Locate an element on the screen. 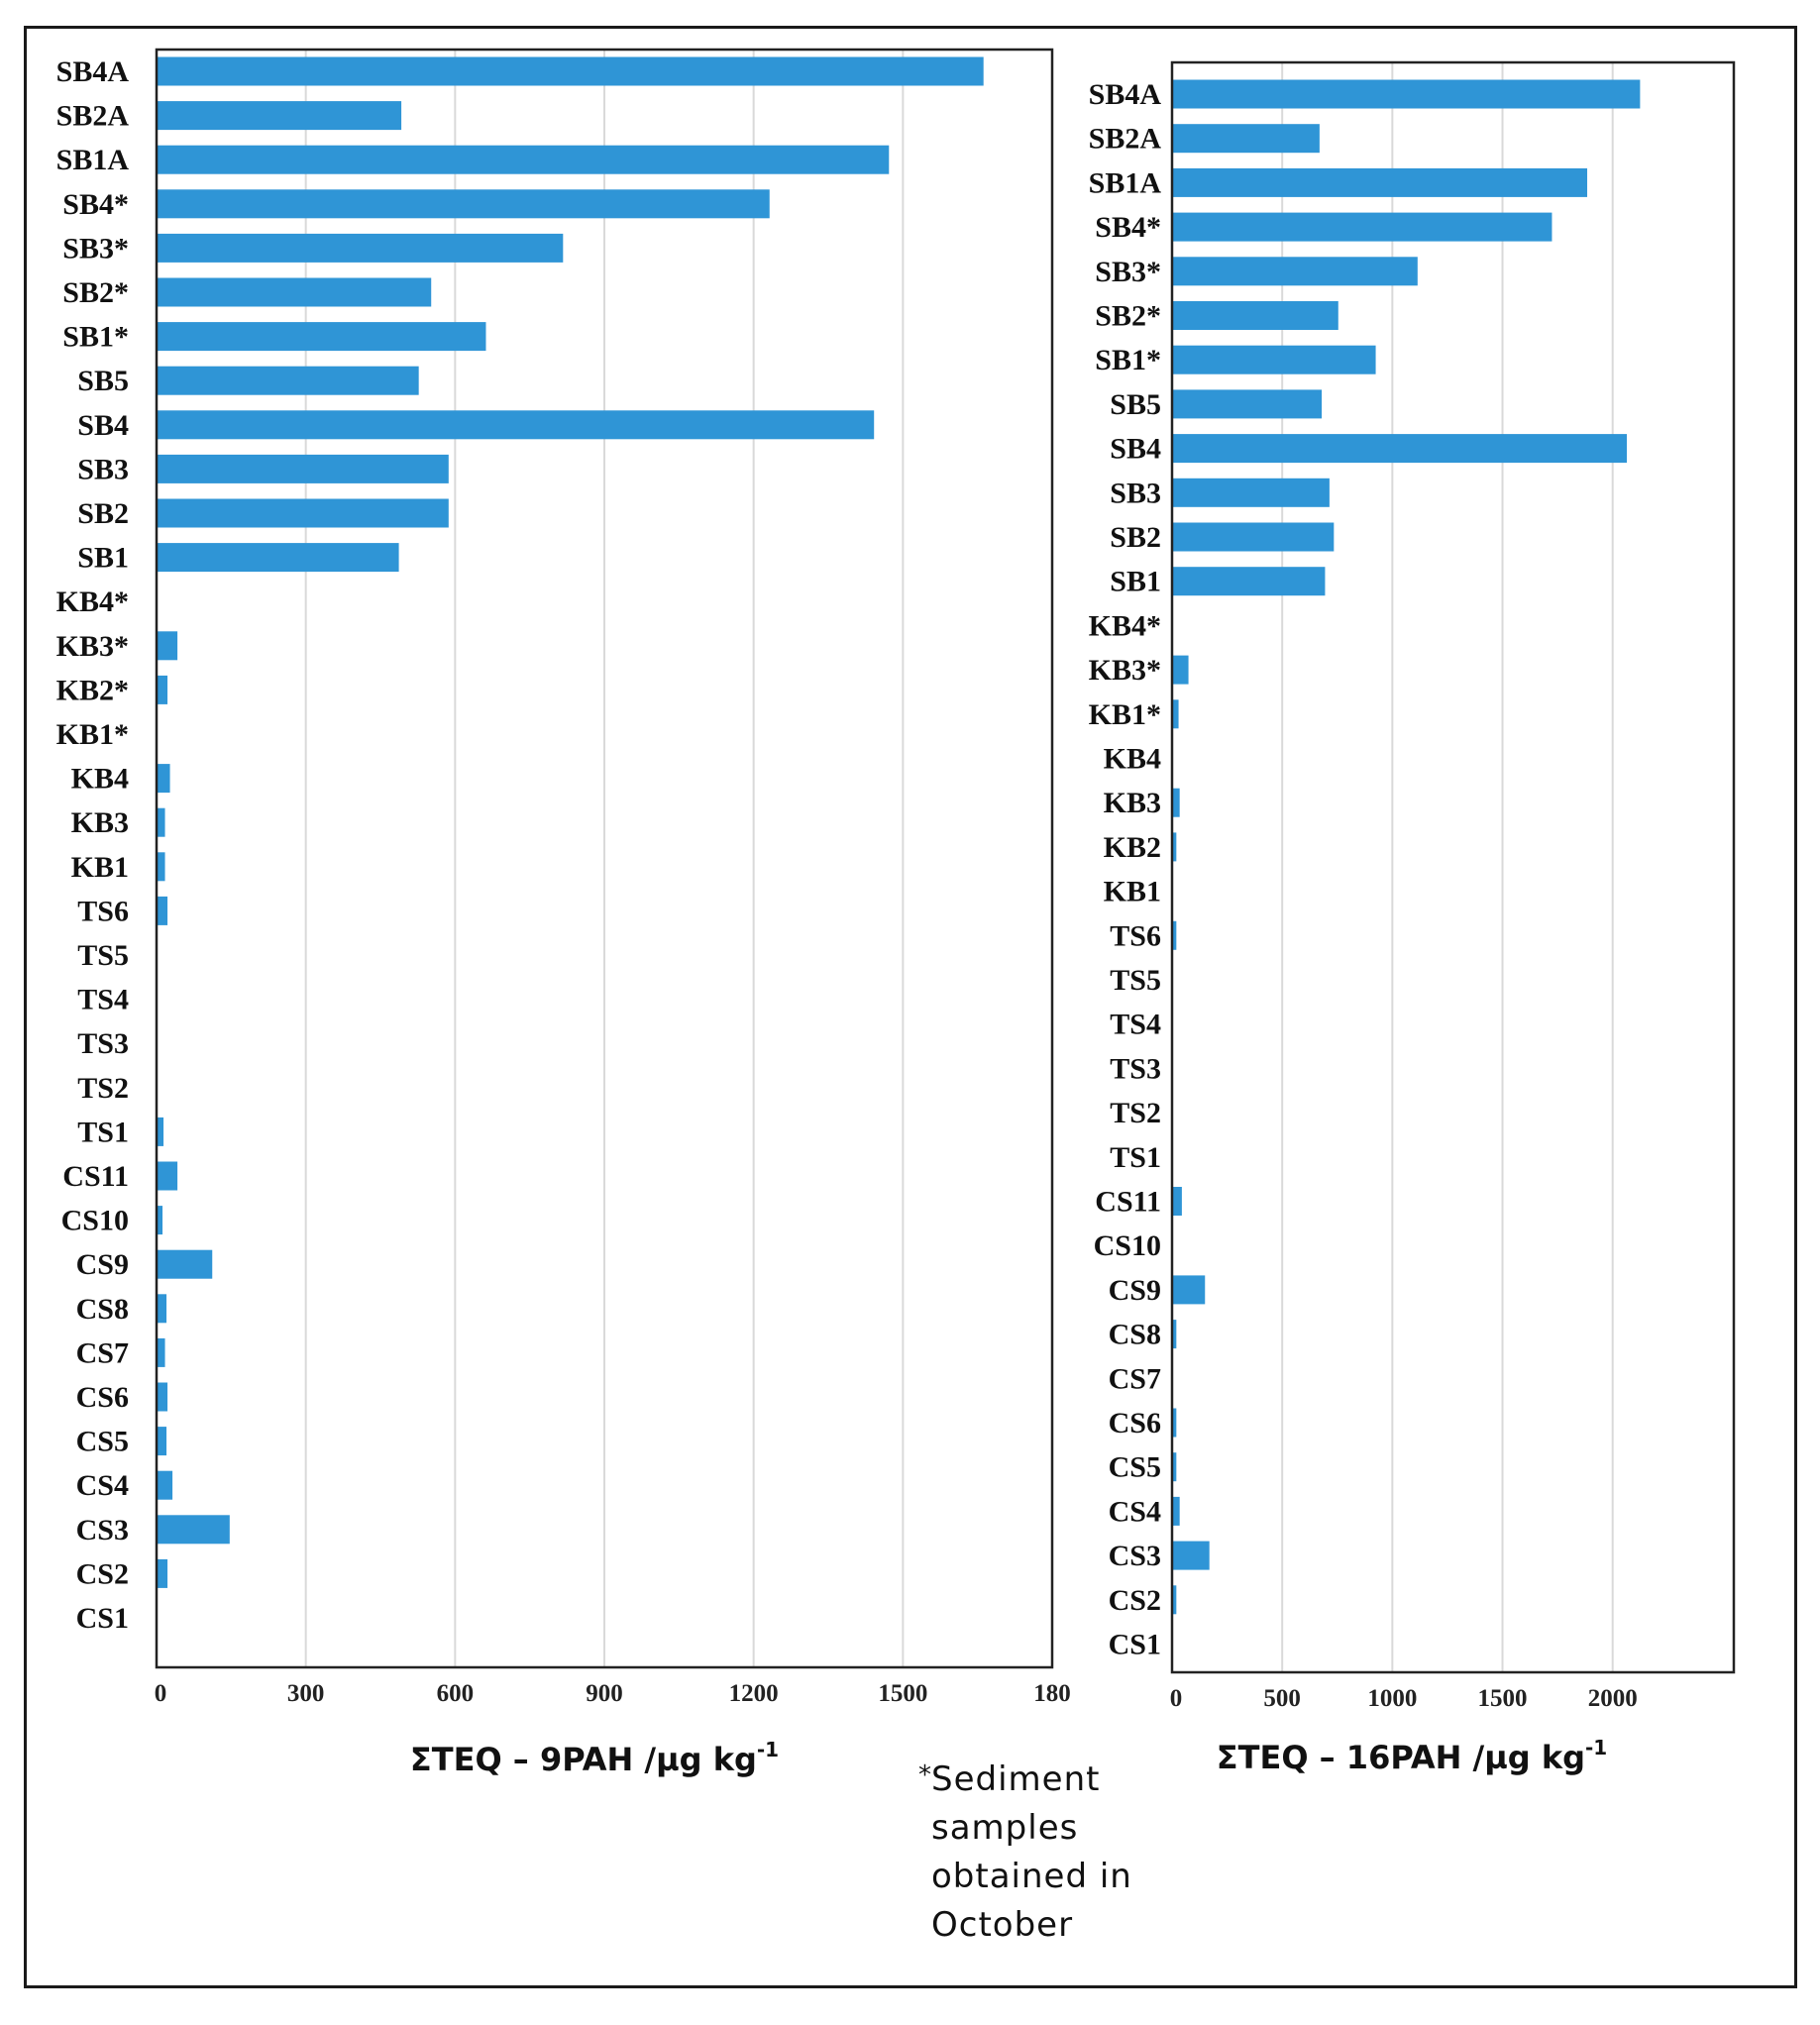 The image size is (1820, 2025). right-tick-label: 0 is located at coordinates (1176, 1698).